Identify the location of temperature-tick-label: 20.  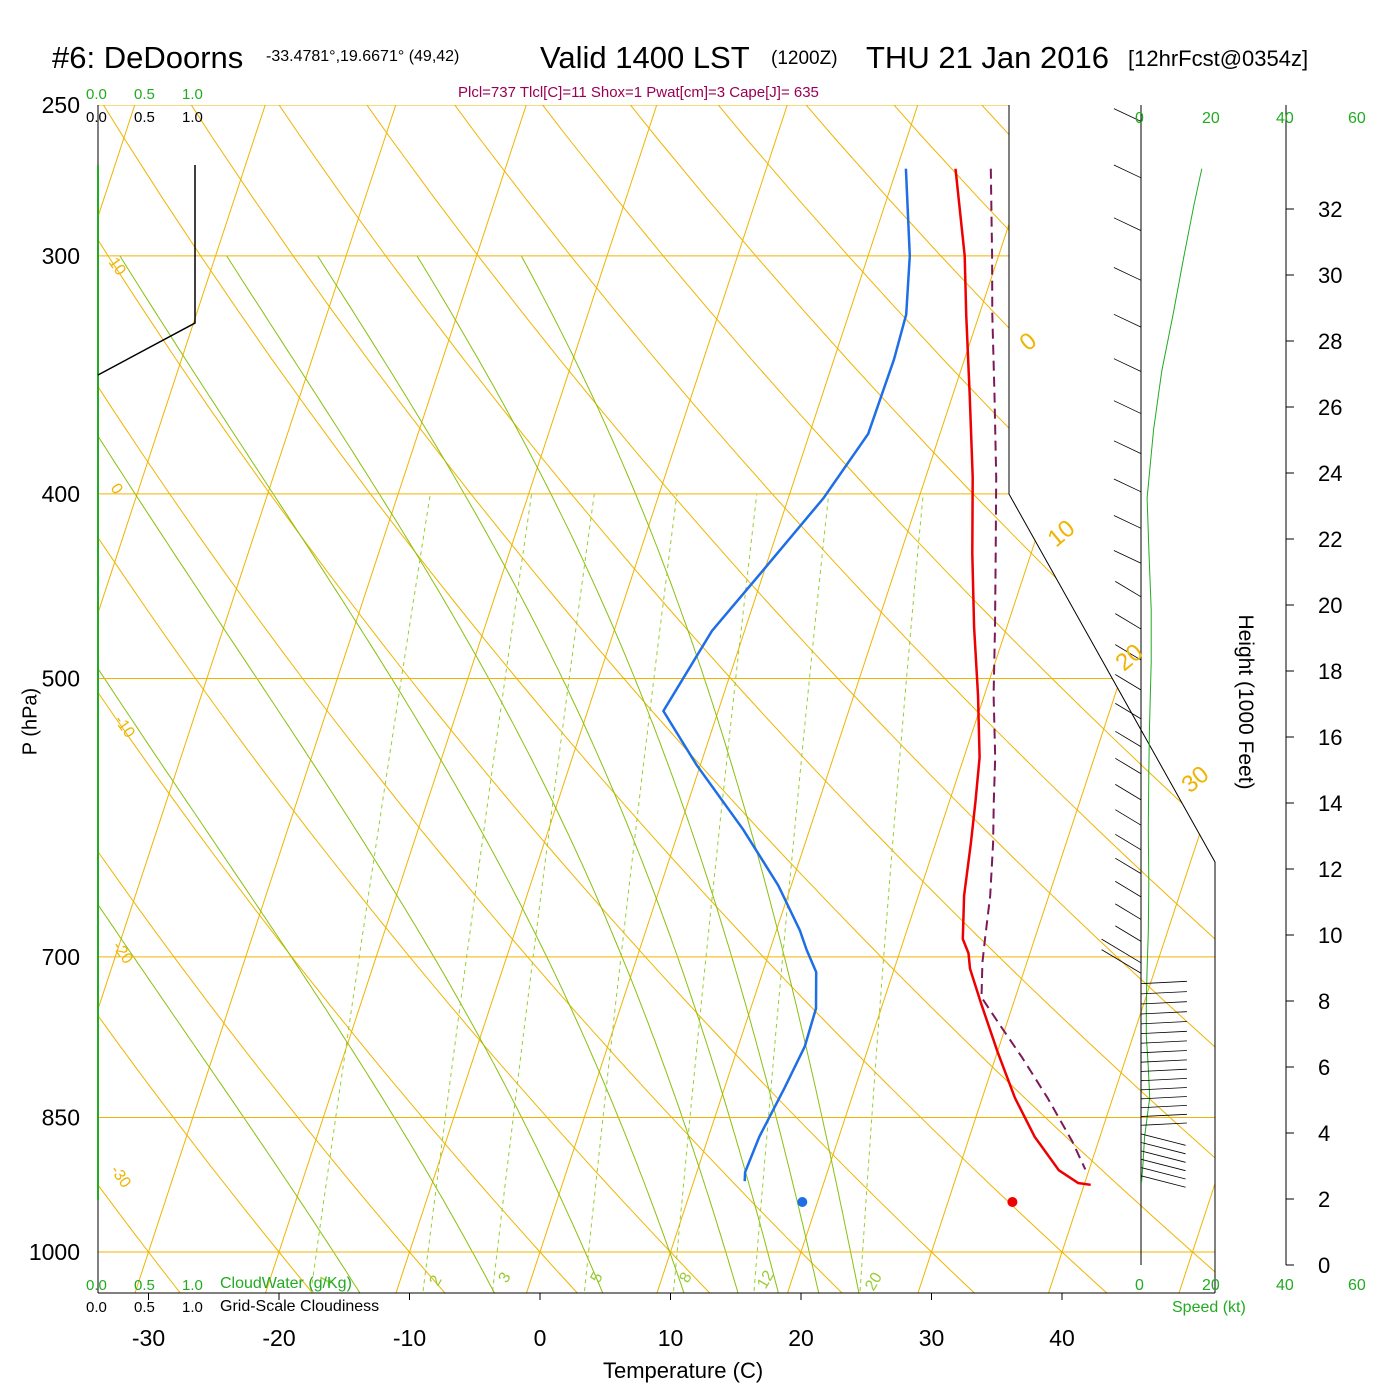
(801, 1338).